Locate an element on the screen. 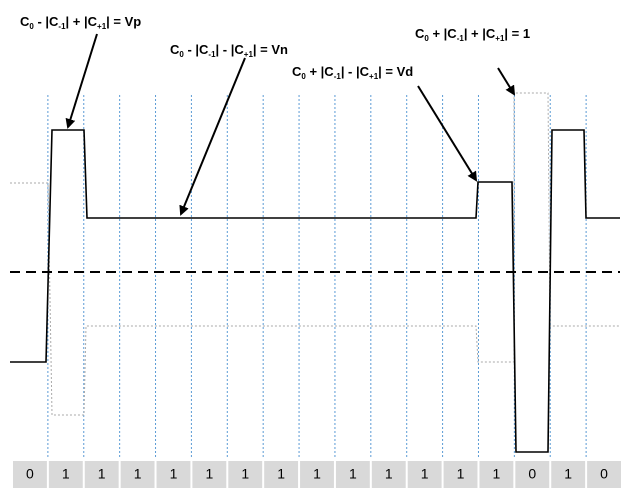 This screenshot has width=627, height=495. annotation-text: | = Vn is located at coordinates (270, 49).